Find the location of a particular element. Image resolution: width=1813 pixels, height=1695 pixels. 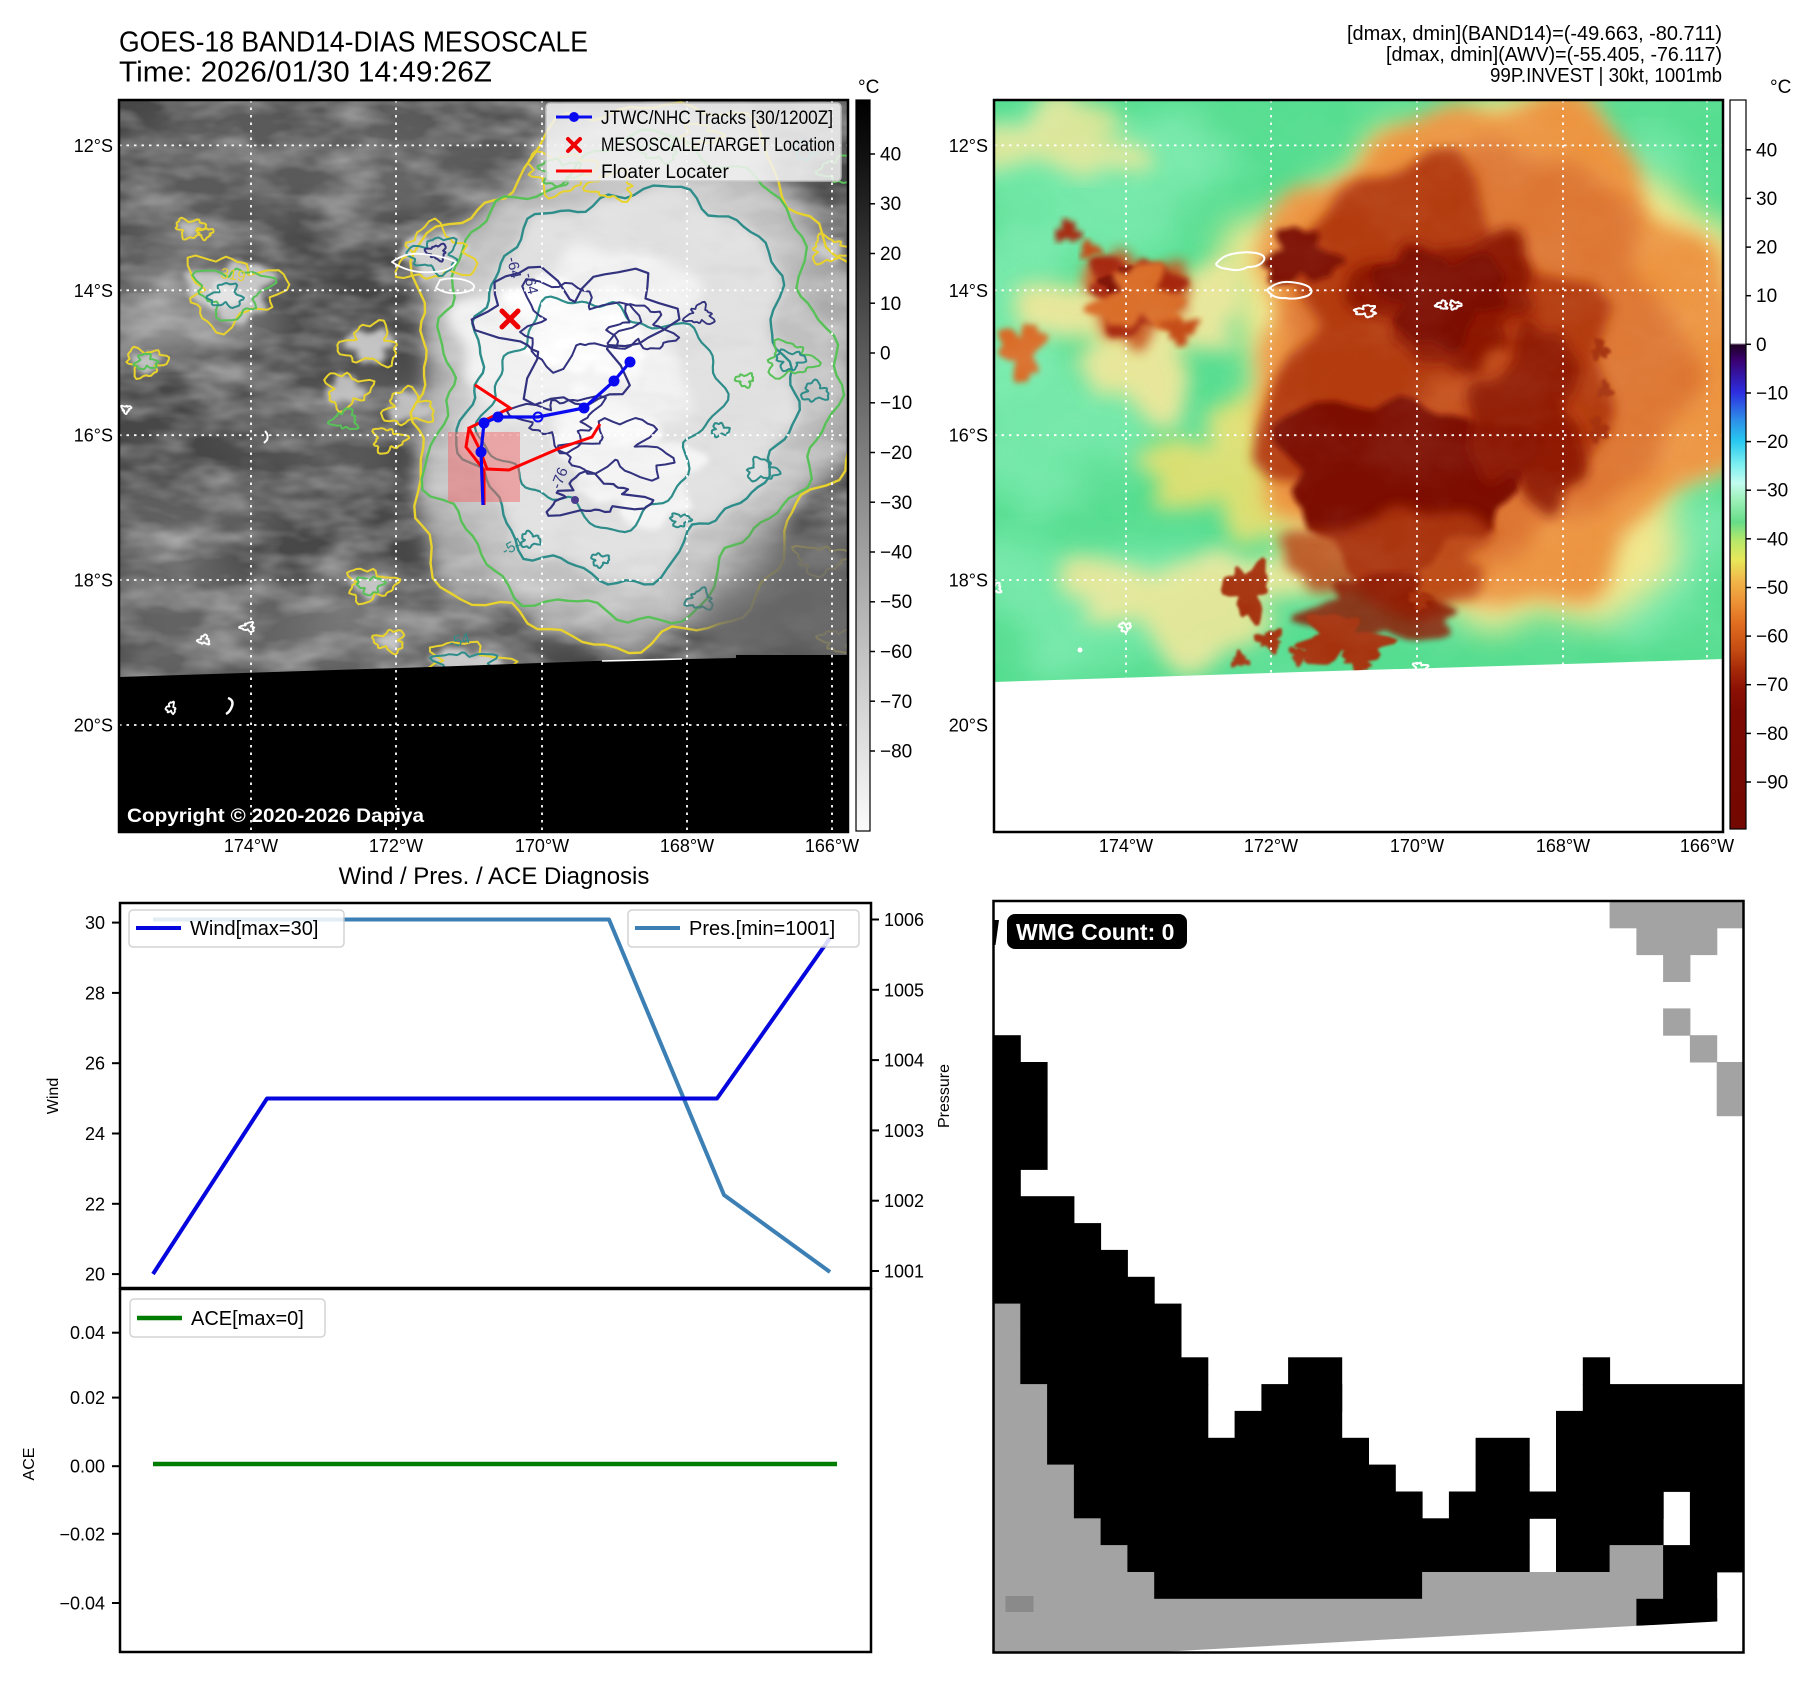

svg-text: 1004 is located at coordinates (904, 1061).